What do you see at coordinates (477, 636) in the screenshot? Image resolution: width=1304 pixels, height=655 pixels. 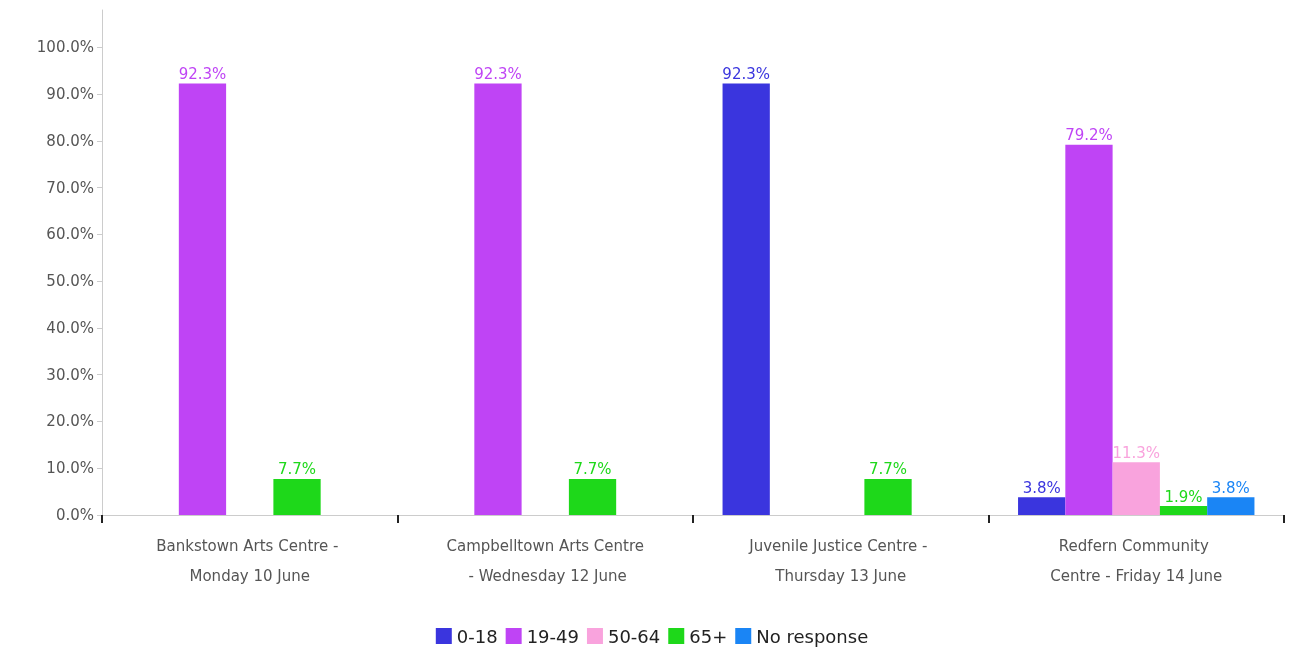 I see `legend-label: 0-18` at bounding box center [477, 636].